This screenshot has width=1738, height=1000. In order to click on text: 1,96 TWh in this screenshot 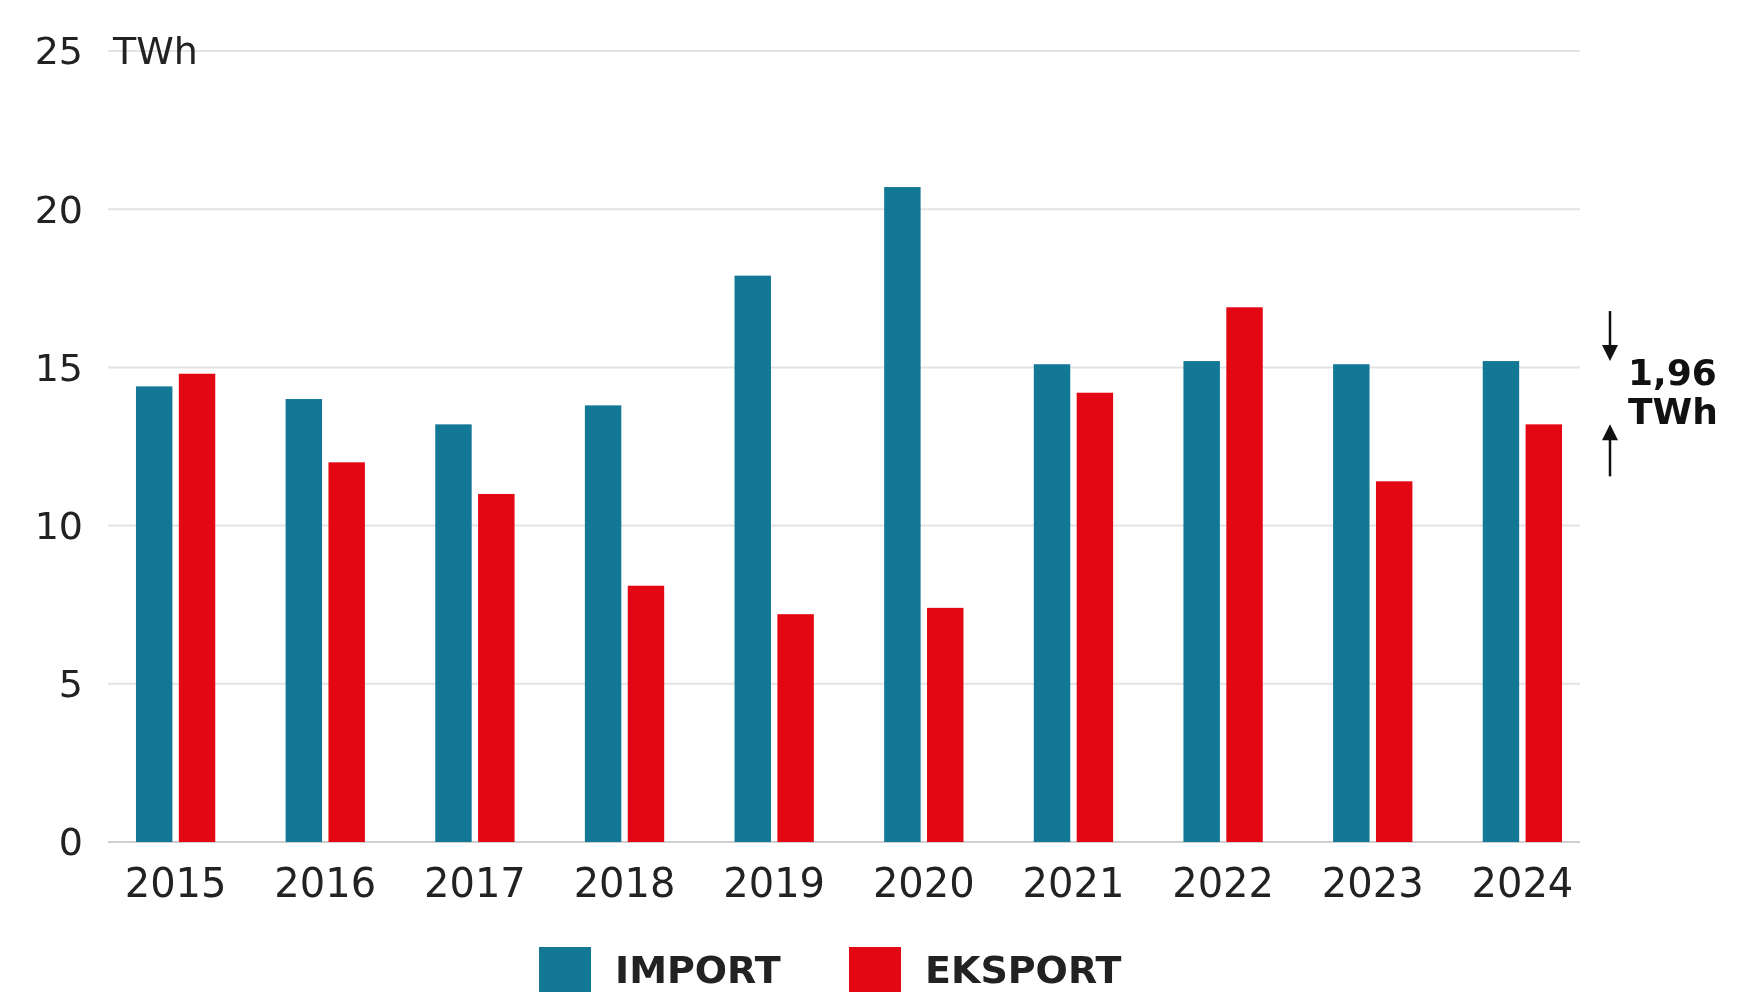, I will do `click(1673, 392)`.